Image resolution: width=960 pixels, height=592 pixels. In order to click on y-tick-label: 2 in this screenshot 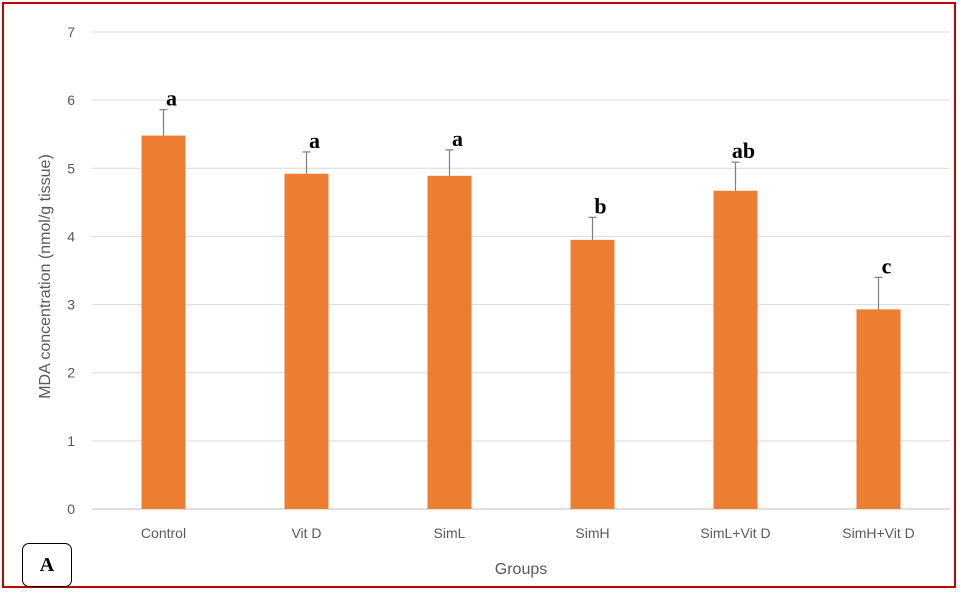, I will do `click(71, 373)`.